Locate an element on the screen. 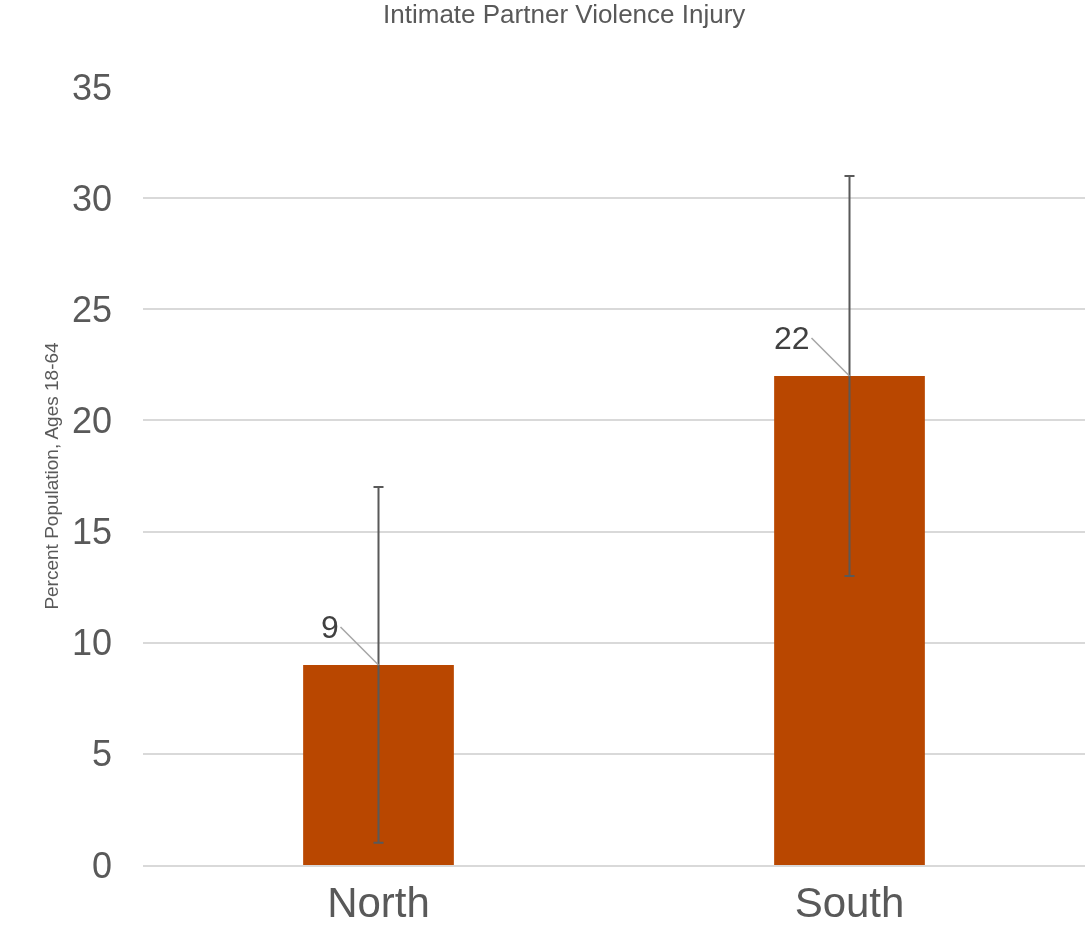 This screenshot has height=948, width=1085. data-label: 9 is located at coordinates (330, 627).